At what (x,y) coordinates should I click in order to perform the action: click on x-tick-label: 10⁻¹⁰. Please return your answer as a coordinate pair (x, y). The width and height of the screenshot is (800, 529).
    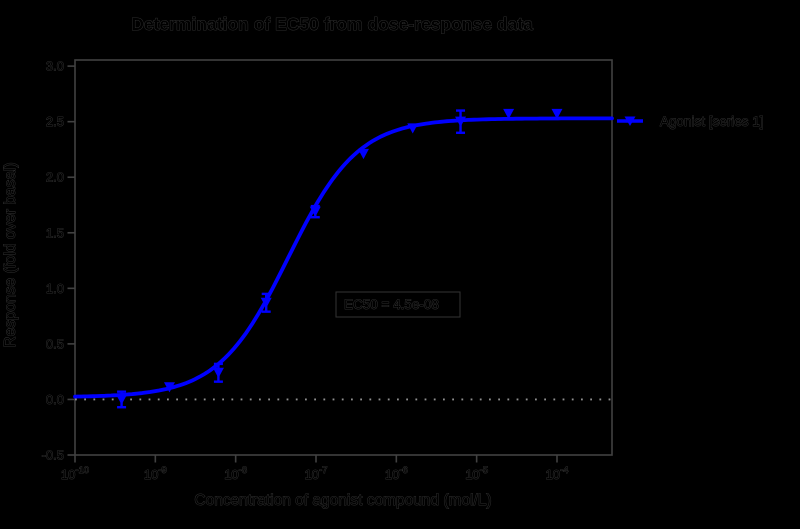
    Looking at the image, I should click on (75, 473).